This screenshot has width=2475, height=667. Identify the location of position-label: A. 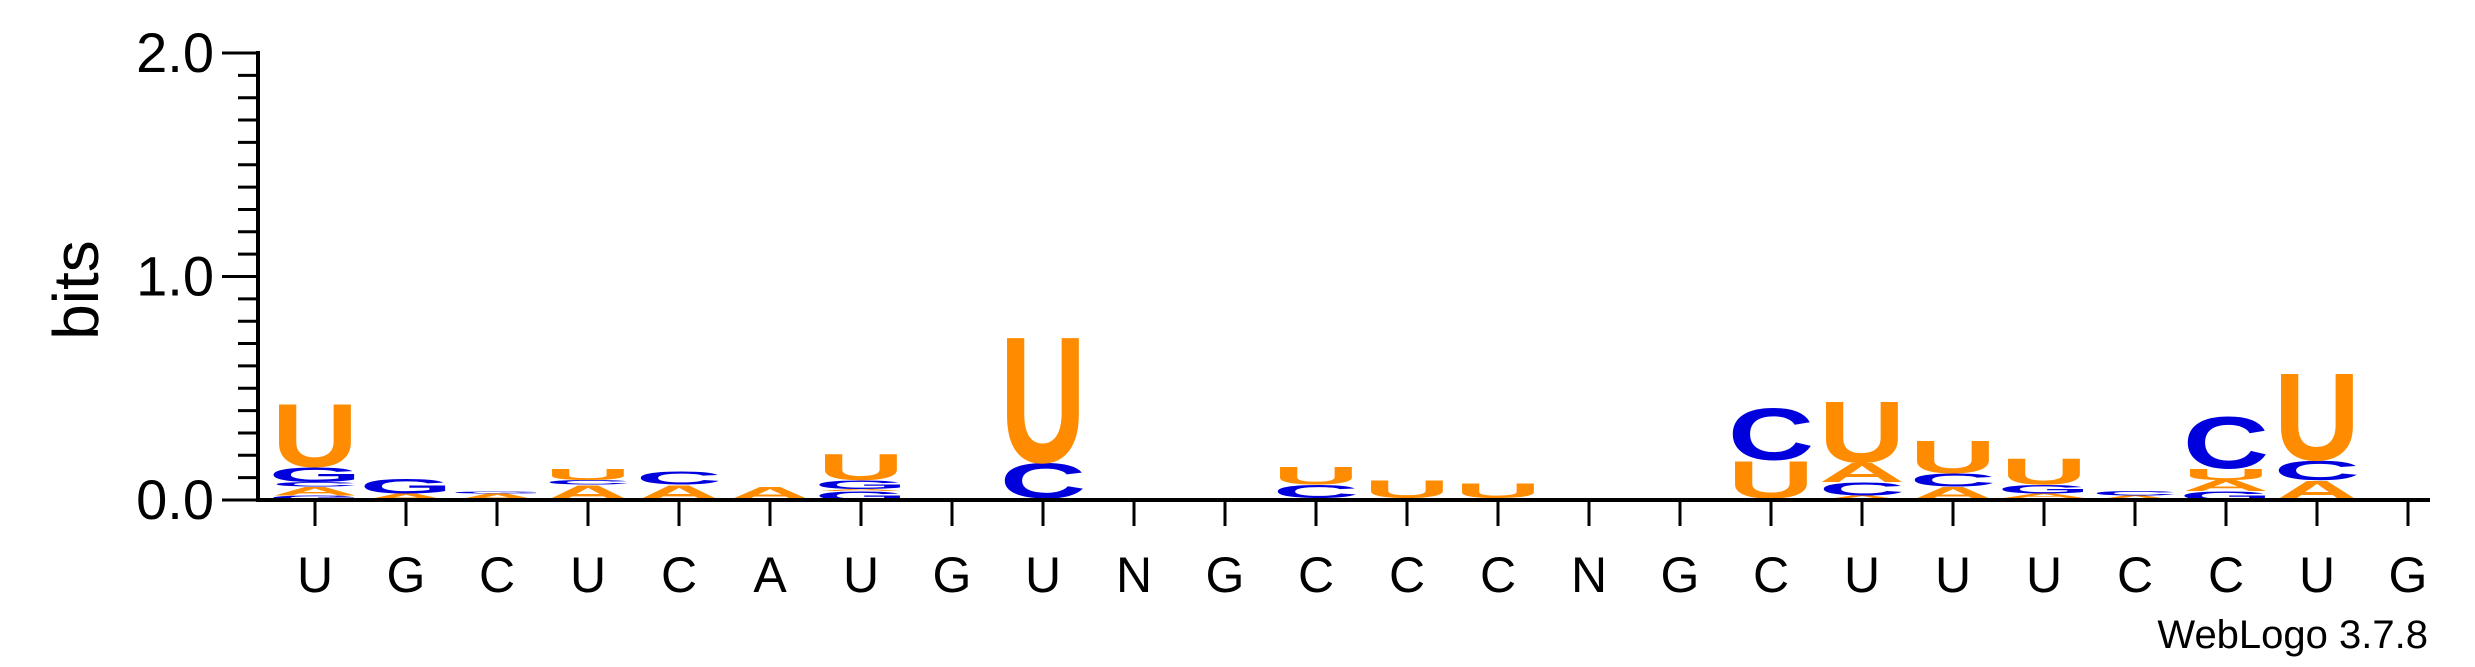
(770, 575).